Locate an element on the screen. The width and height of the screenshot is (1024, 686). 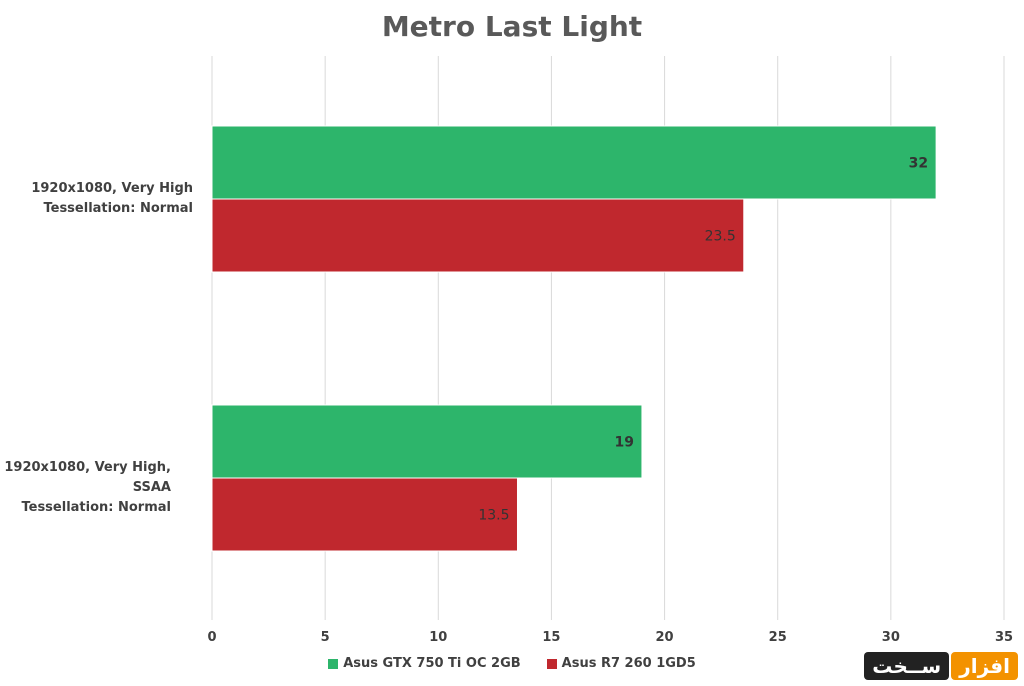
x-tick-label-1: 5 is located at coordinates (325, 637).